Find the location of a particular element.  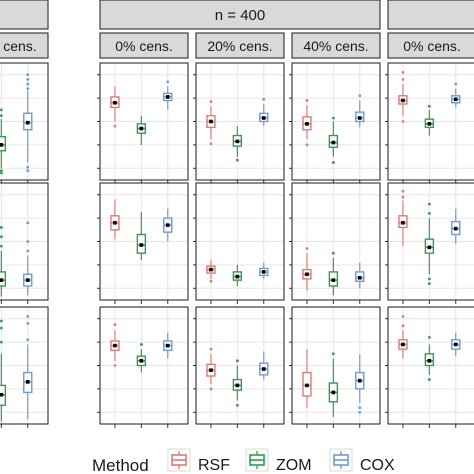

legend-item-rsf: RSF is located at coordinates (198, 461).